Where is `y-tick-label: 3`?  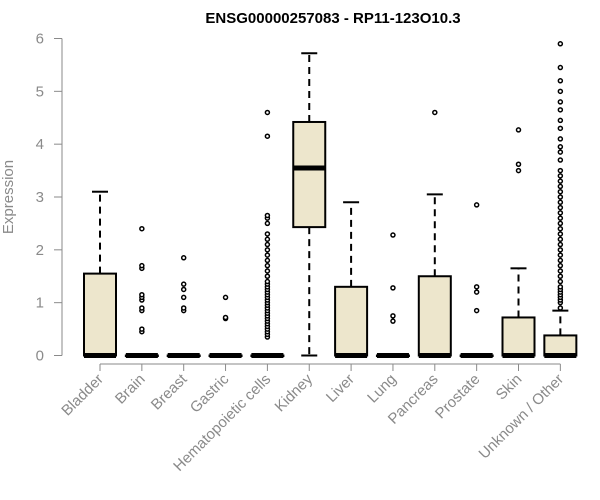 y-tick-label: 3 is located at coordinates (40, 197).